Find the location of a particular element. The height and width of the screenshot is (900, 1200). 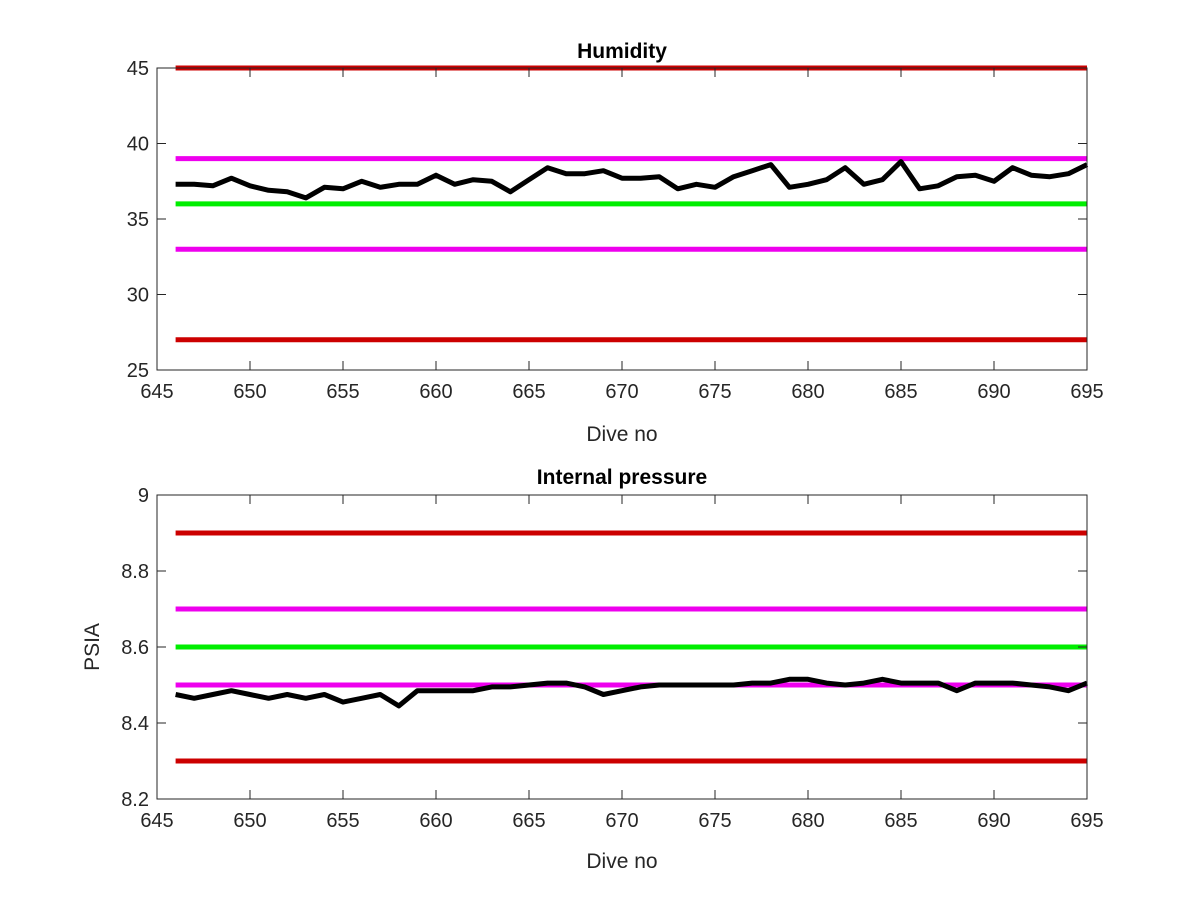

pressure-ytick-label-2: 8.6 is located at coordinates (135, 648).